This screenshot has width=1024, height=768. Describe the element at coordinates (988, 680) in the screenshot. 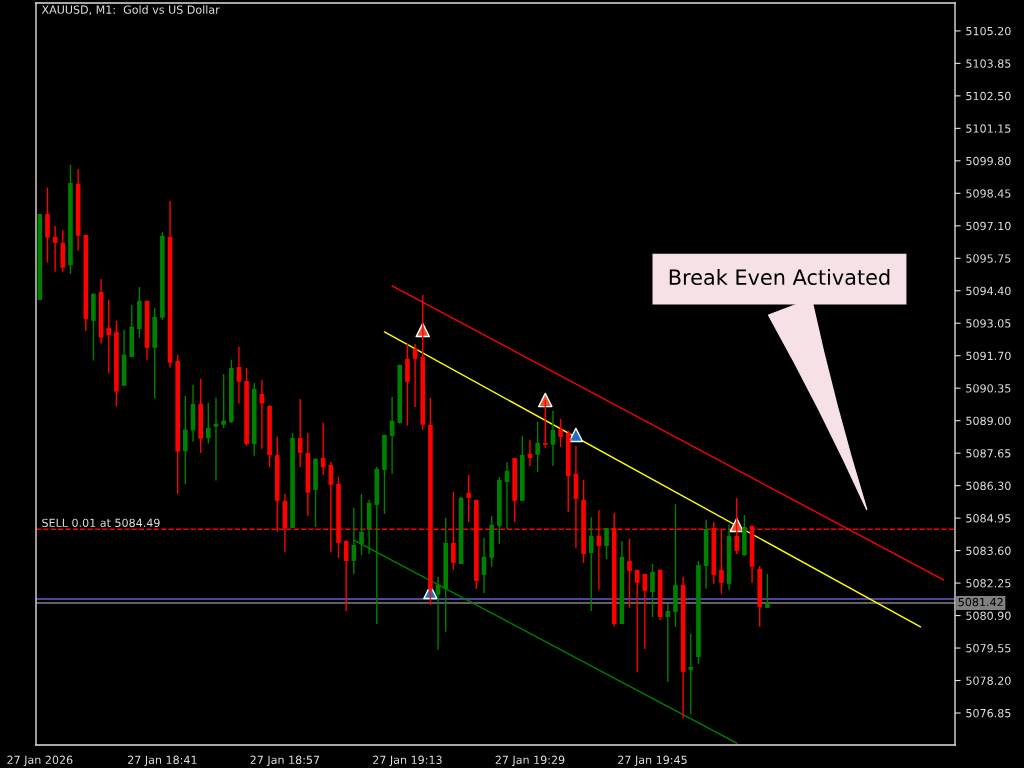

I see `y-tick-label: 5078.20` at that location.